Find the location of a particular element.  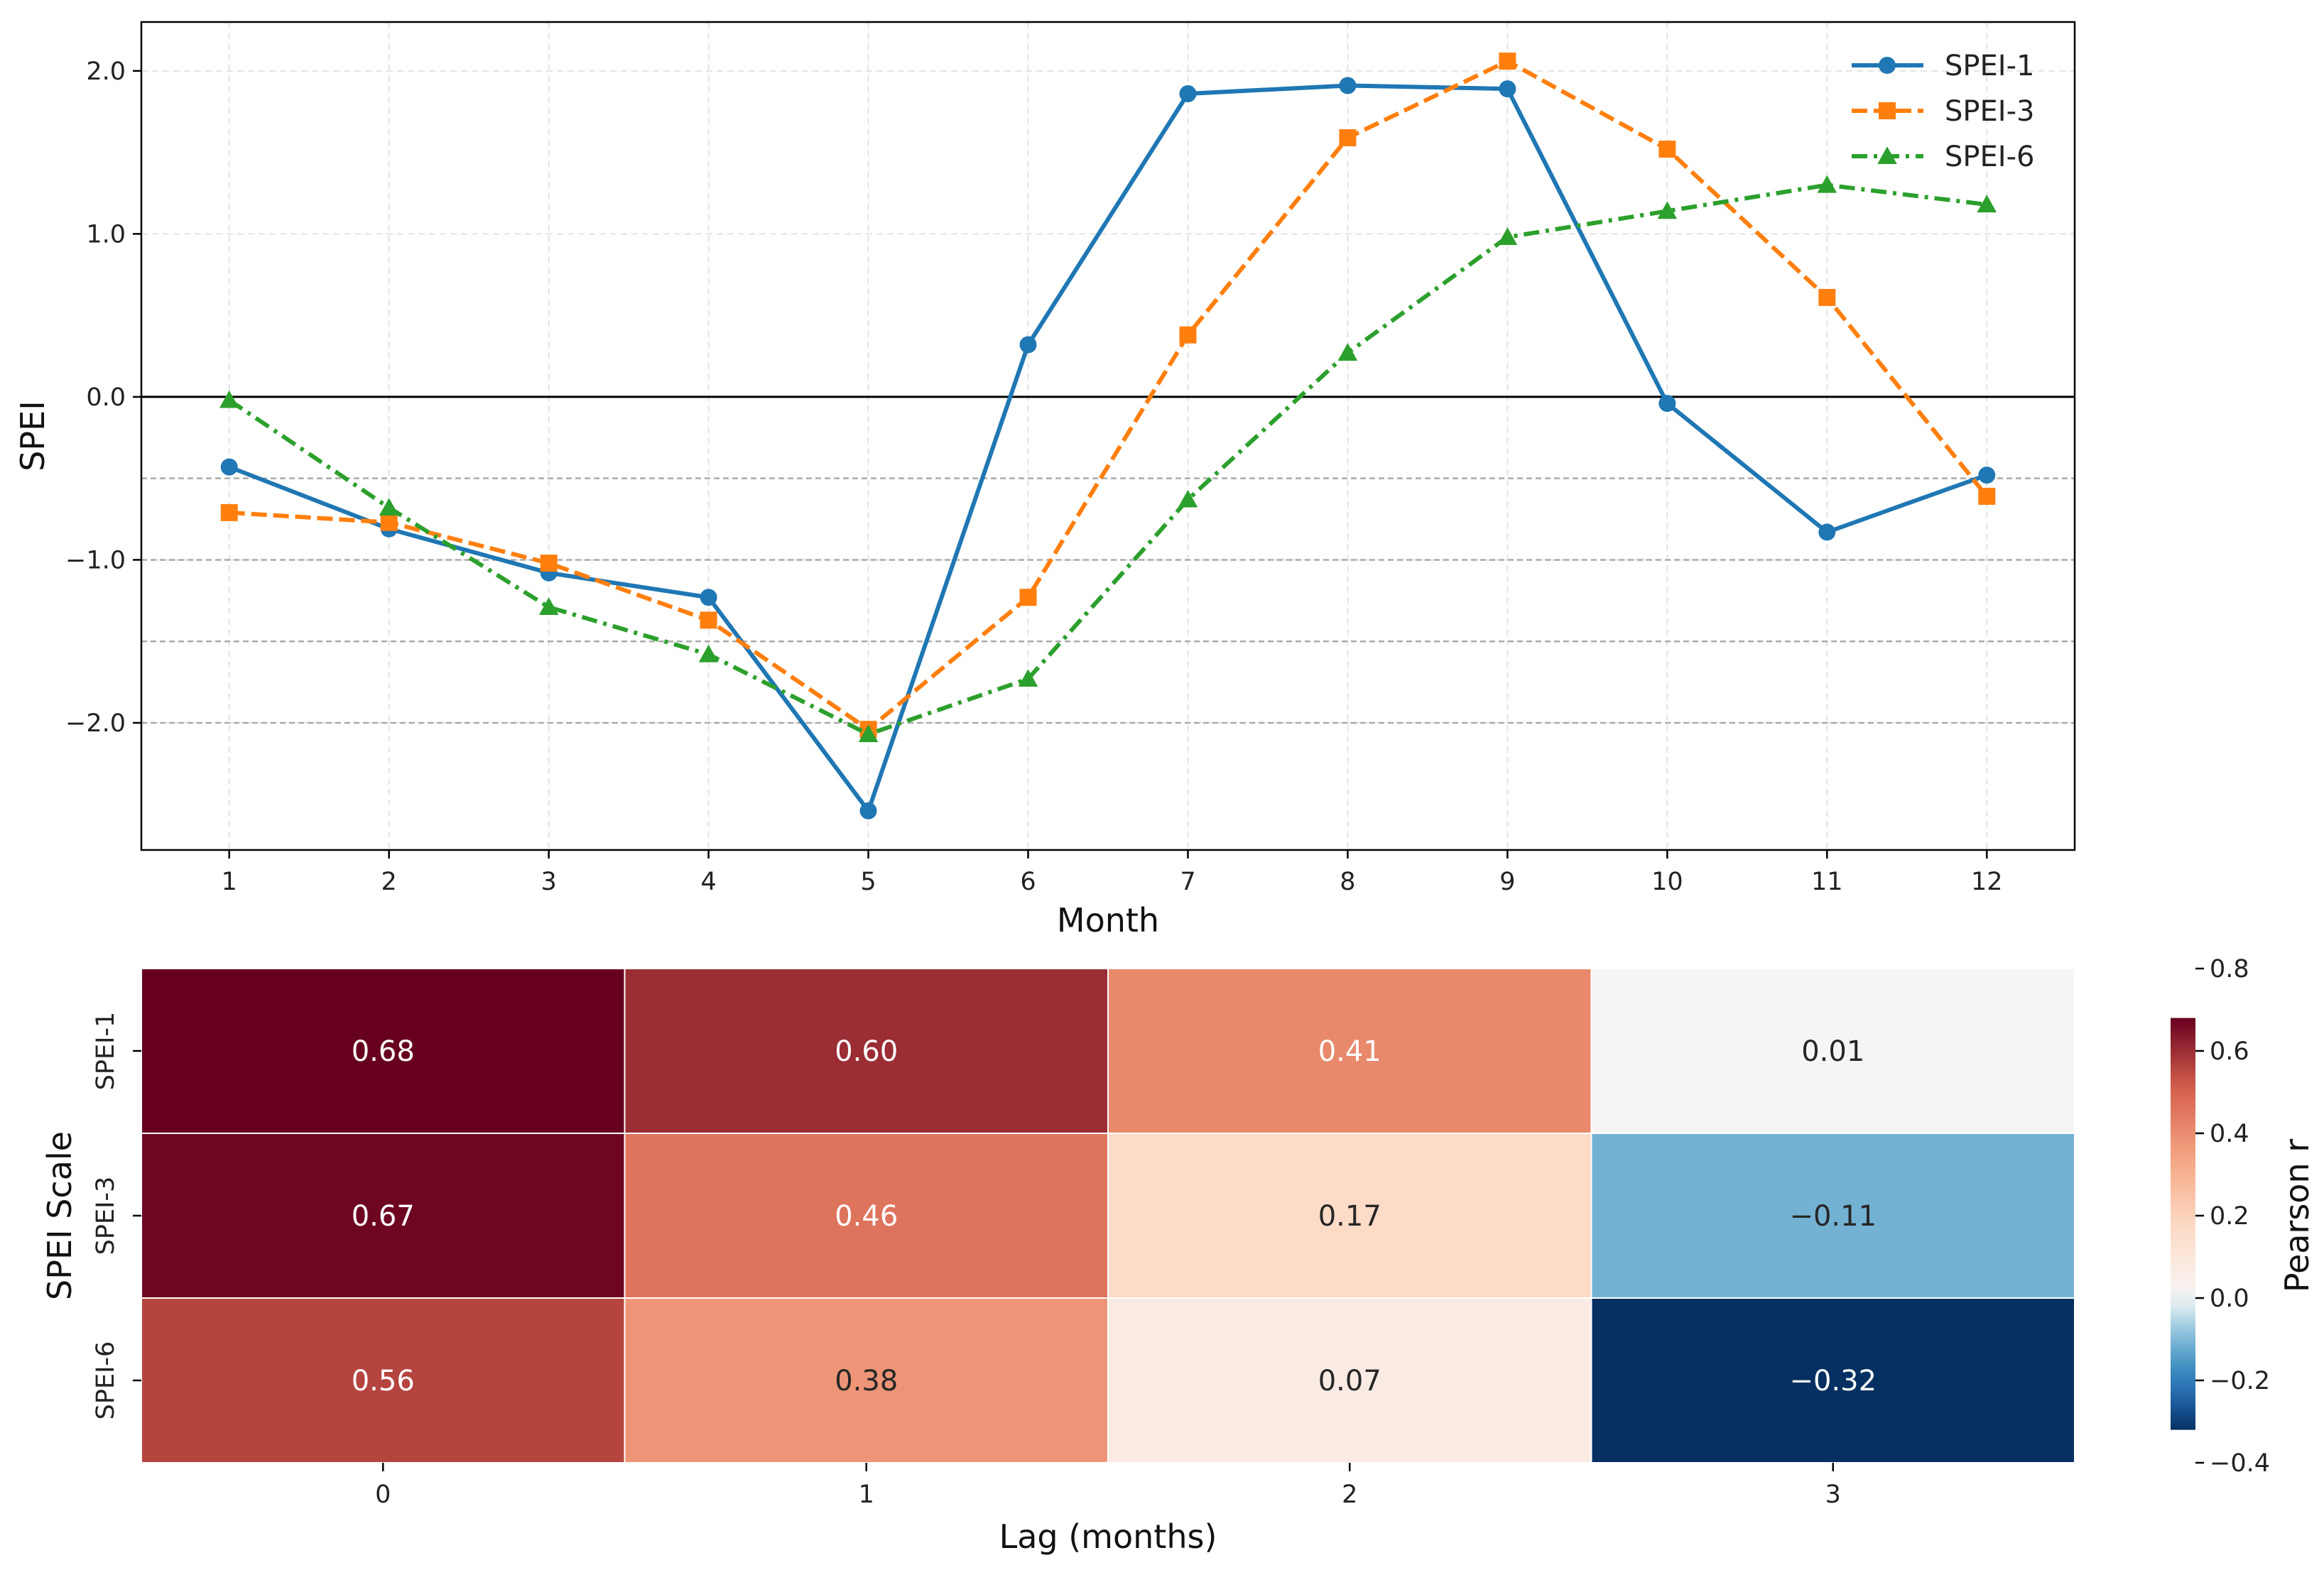

x-tick-label: 3 is located at coordinates (549, 882).